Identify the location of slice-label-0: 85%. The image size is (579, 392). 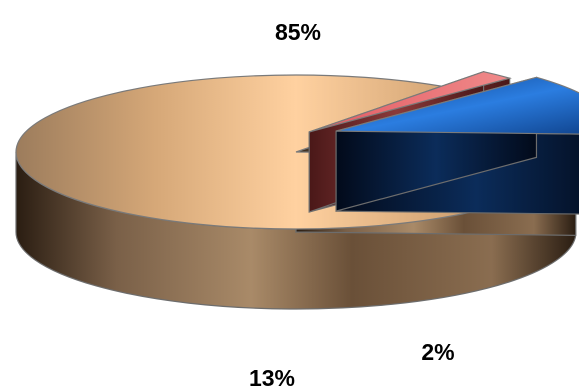
(298, 32).